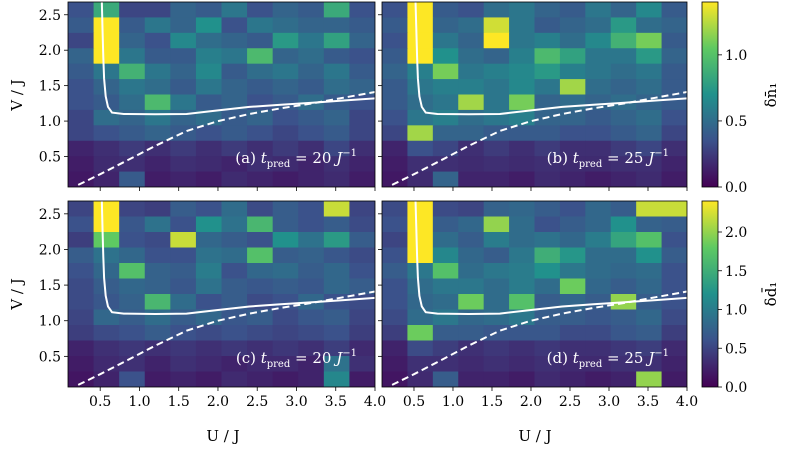 This screenshot has width=792, height=450. I want to click on x-tick-label: 3.0, so click(609, 402).